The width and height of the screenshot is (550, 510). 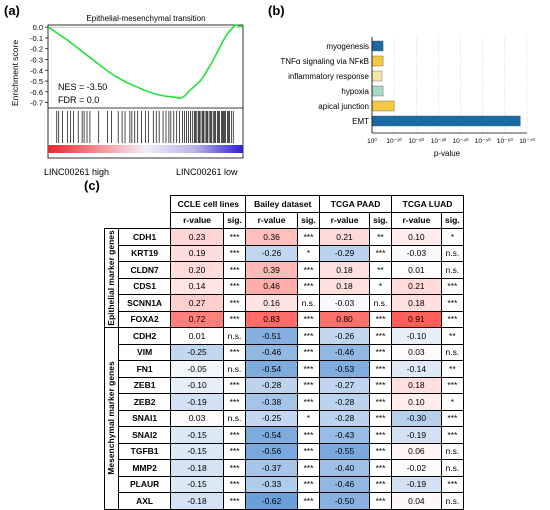 I want to click on r-value-cell: -0.02, so click(x=416, y=468).